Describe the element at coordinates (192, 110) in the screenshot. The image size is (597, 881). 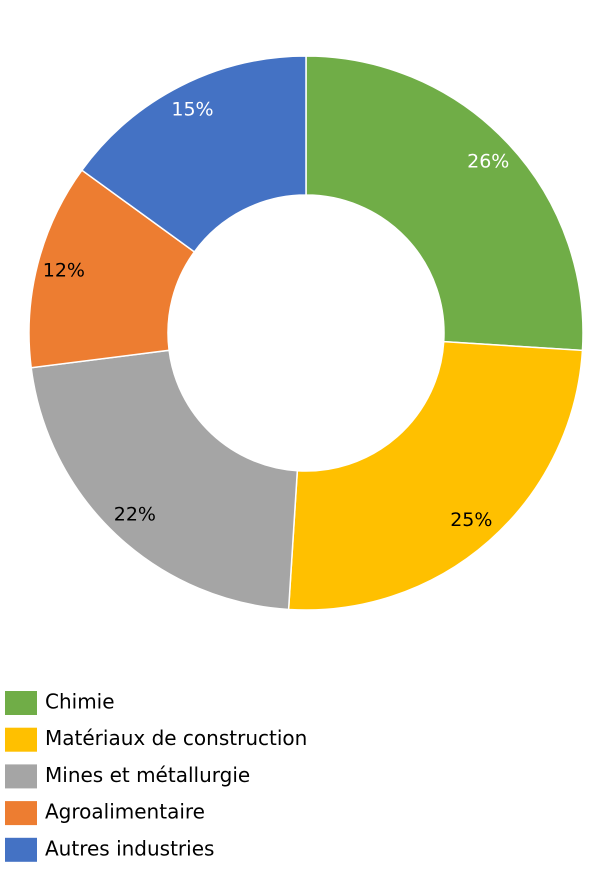
I see `data-label: 15%` at that location.